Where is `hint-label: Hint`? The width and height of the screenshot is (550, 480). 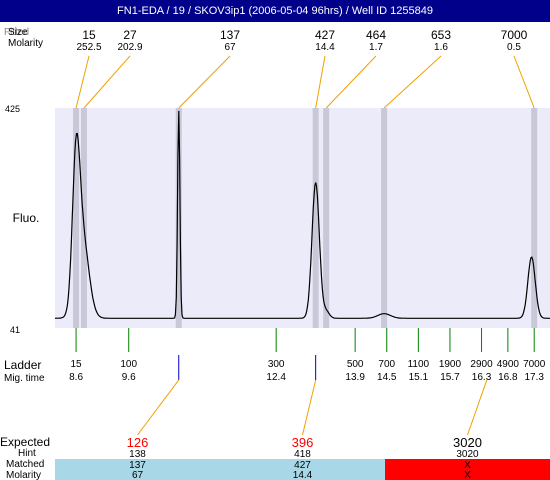
hint-label: Hint is located at coordinates (27, 453).